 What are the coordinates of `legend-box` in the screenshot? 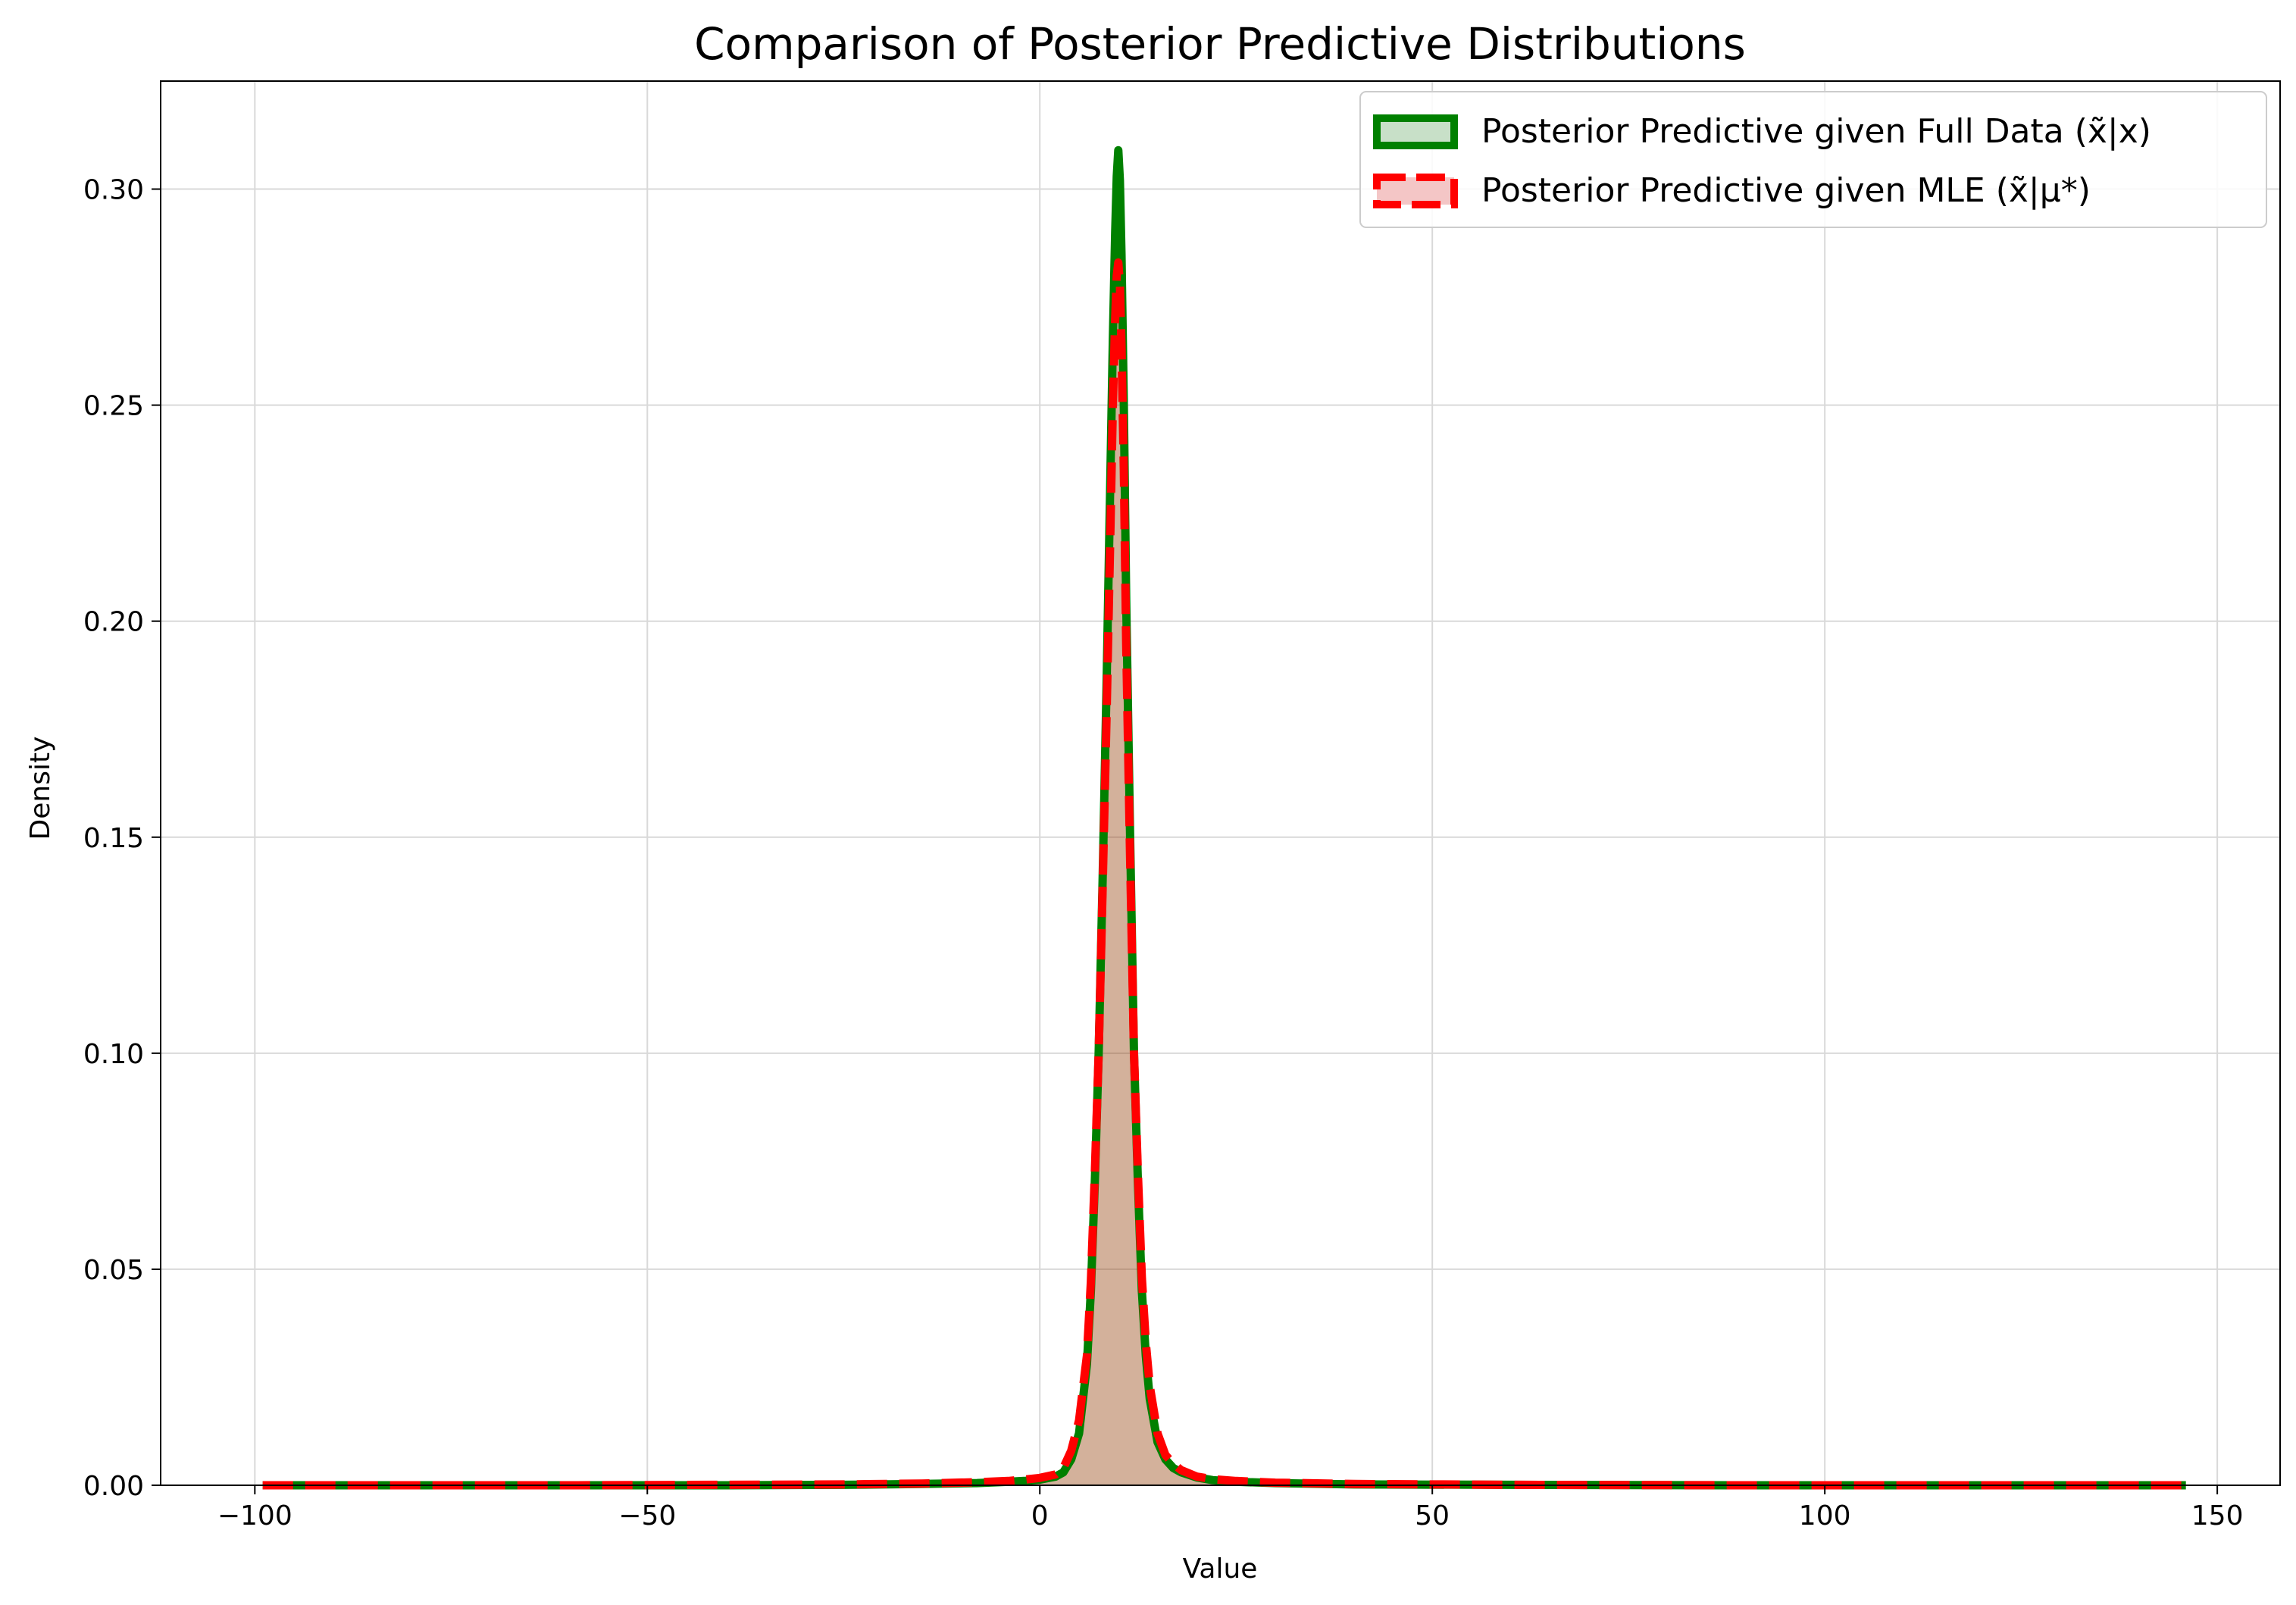 It's located at (1813, 160).